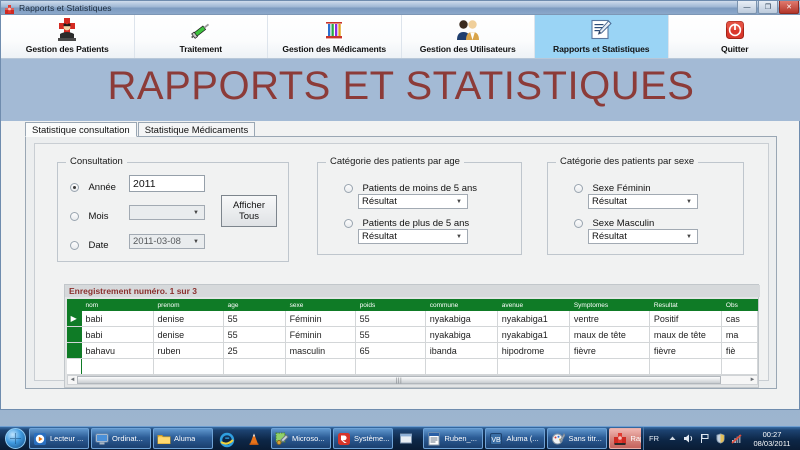 This screenshot has width=800, height=450. Describe the element at coordinates (167, 212) in the screenshot. I see `mois-combo: ▼` at that location.